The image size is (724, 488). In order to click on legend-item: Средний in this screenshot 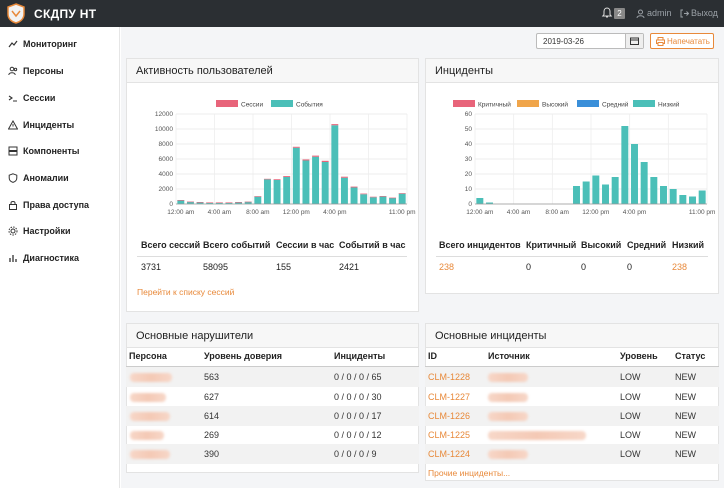, I will do `click(603, 104)`.